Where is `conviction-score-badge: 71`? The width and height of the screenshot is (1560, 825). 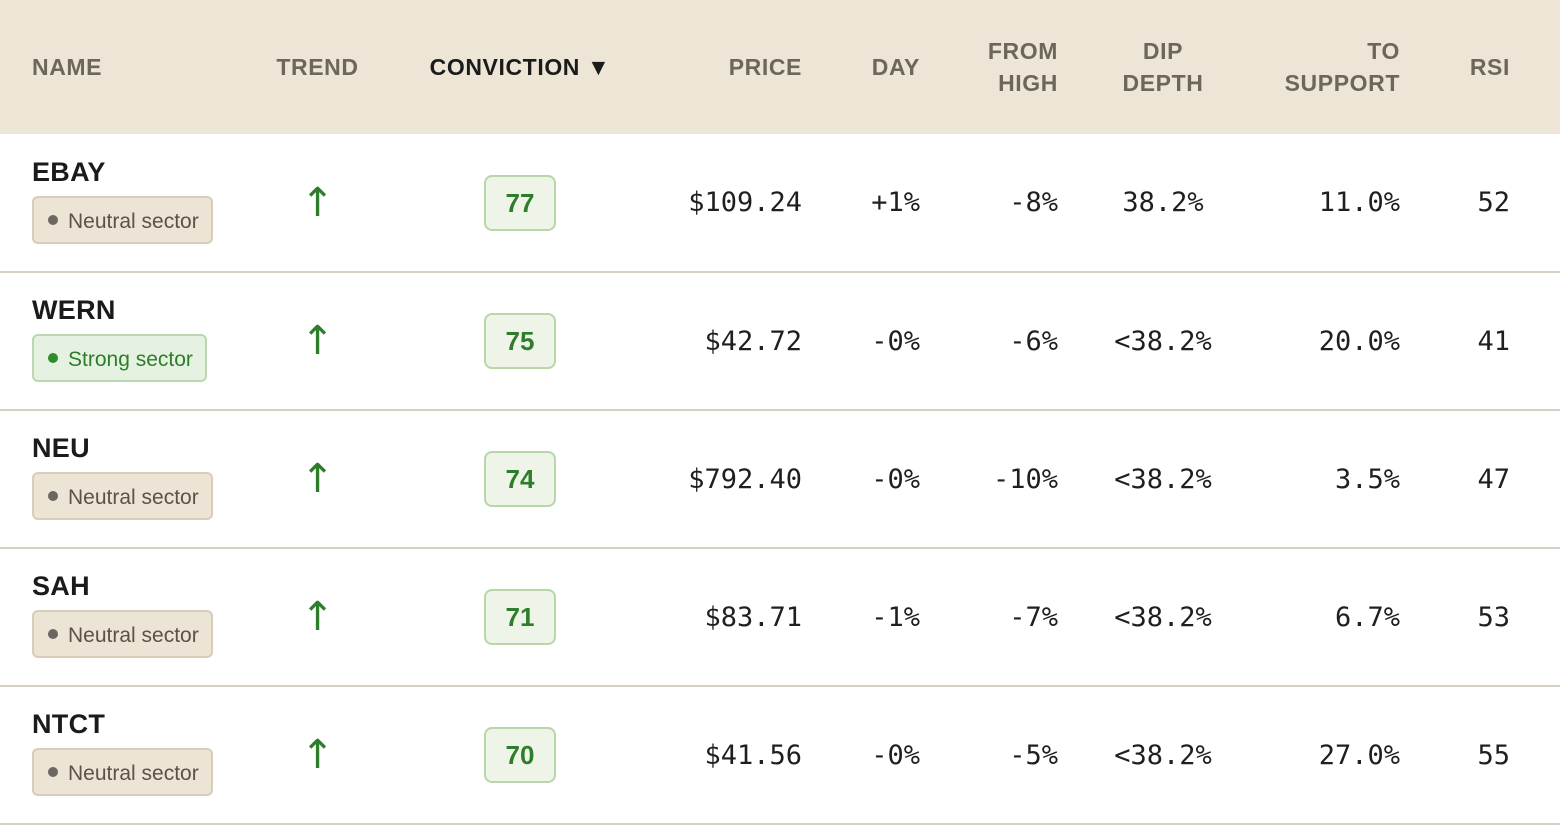 conviction-score-badge: 71 is located at coordinates (520, 617).